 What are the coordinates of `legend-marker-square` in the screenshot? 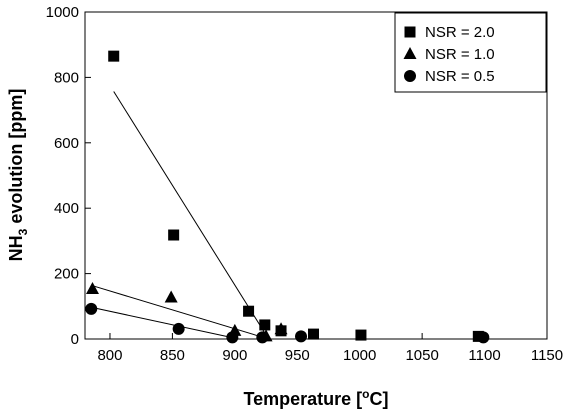 It's located at (410, 32).